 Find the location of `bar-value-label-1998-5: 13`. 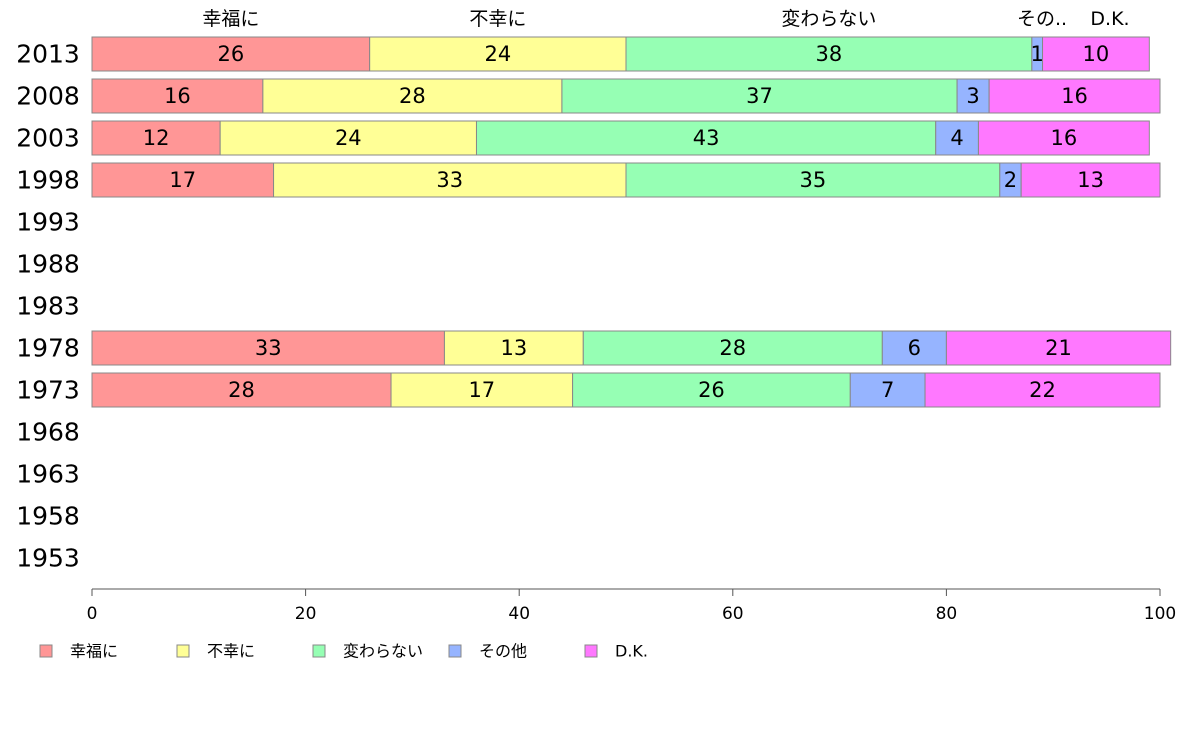

bar-value-label-1998-5: 13 is located at coordinates (1090, 180).